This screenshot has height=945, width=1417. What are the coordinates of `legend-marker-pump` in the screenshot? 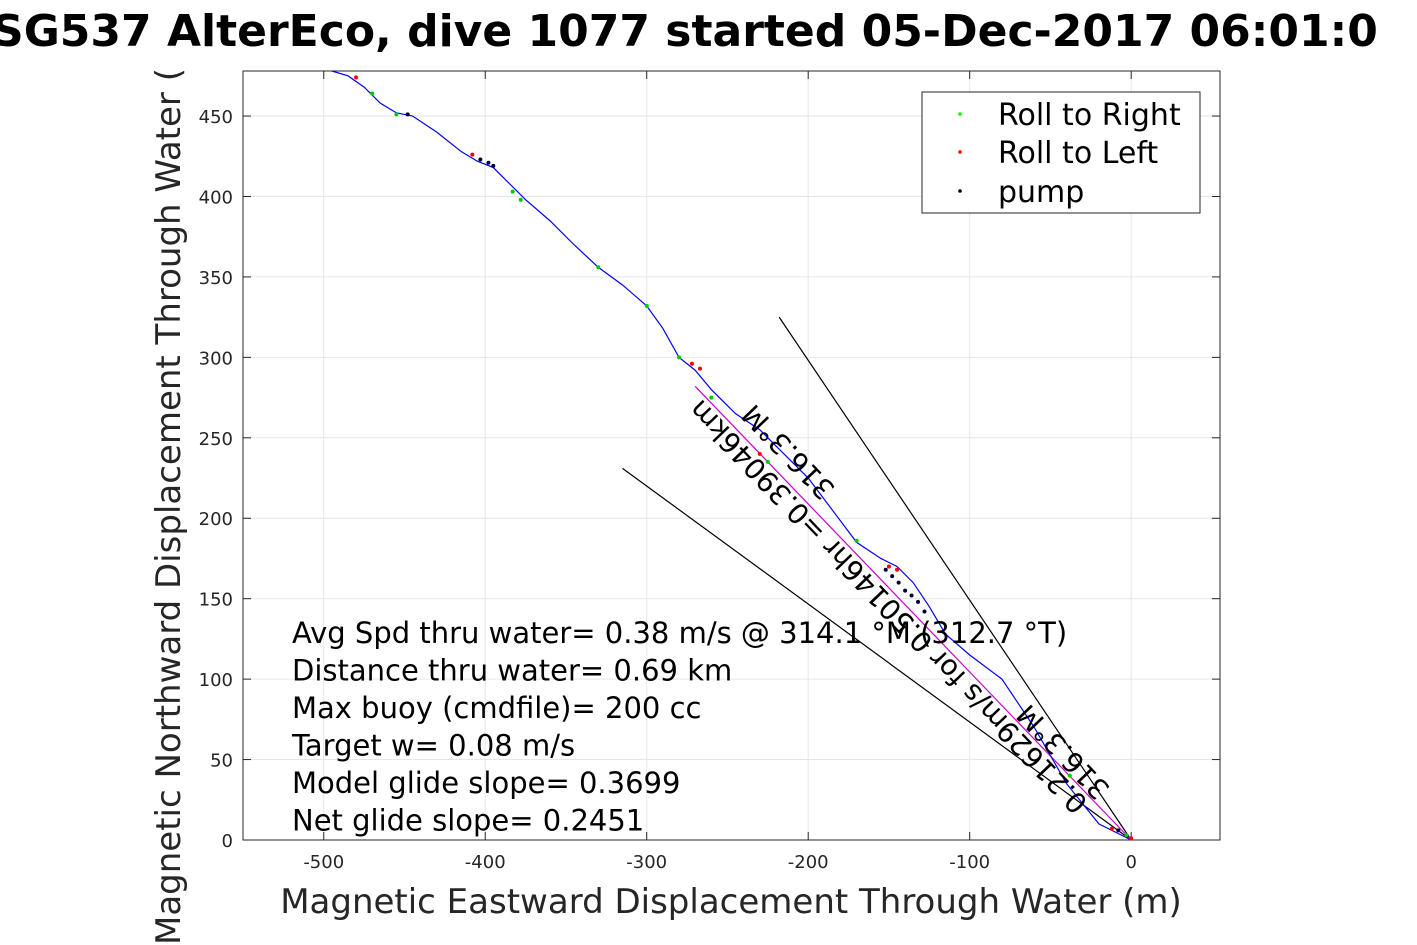 It's located at (960, 191).